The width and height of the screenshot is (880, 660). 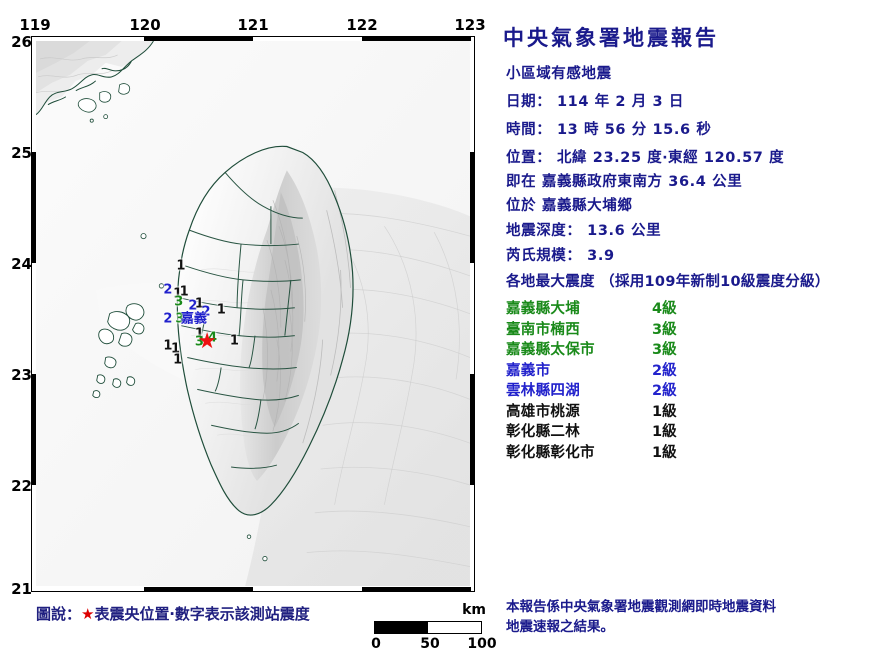 I want to click on intensity-location: 雲林縣四湖, so click(x=543, y=391).